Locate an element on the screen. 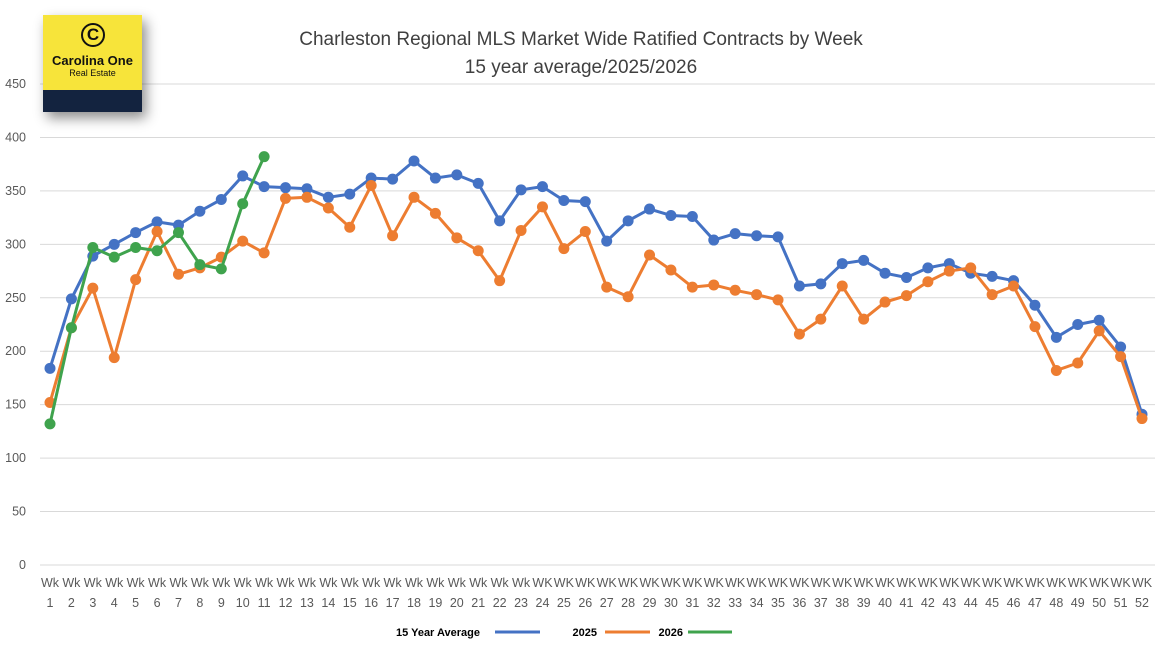  carolina-one-logo: C Carolina One Real Estate is located at coordinates (92, 63).